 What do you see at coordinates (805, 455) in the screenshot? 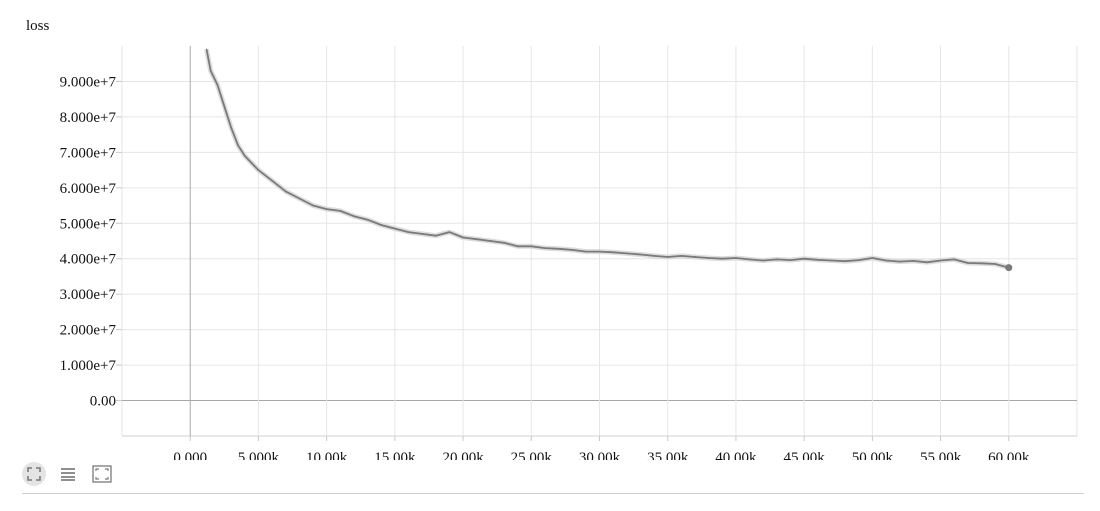
I see `x-tick-label: 45.00k` at bounding box center [805, 455].